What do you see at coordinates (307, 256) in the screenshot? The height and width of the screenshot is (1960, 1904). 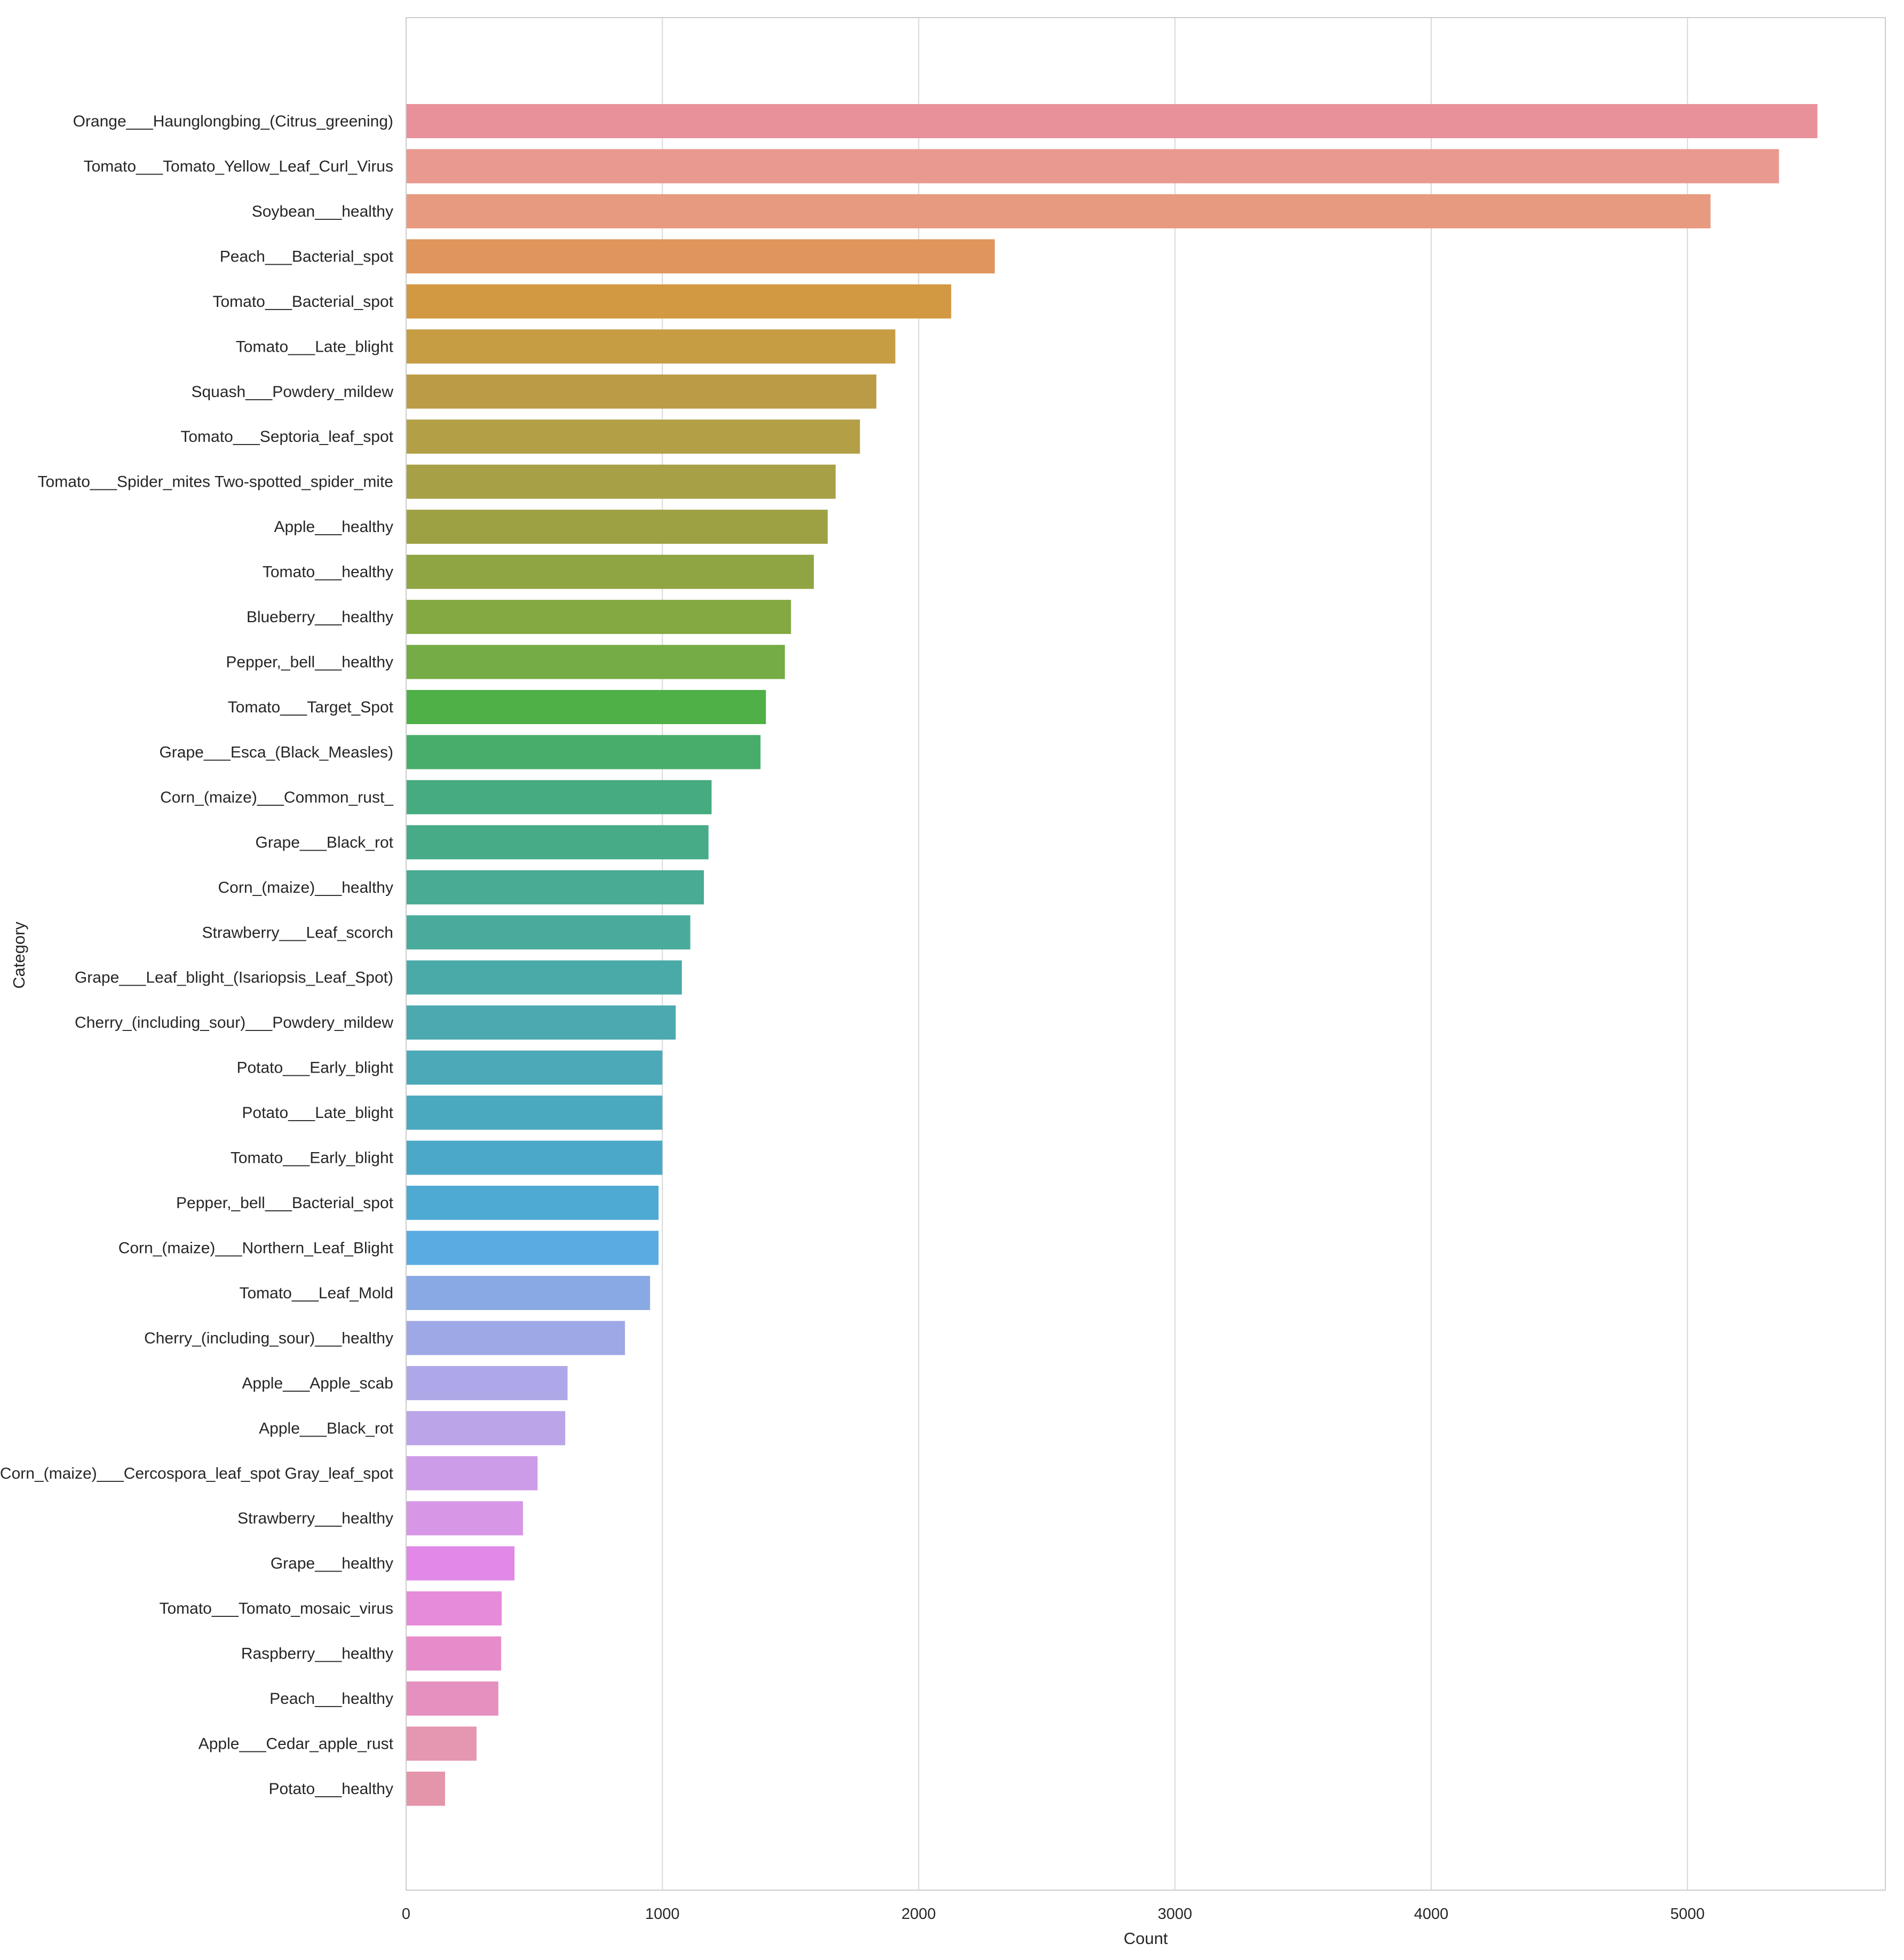 I see `category-label: Peach___Bacterial_spot` at bounding box center [307, 256].